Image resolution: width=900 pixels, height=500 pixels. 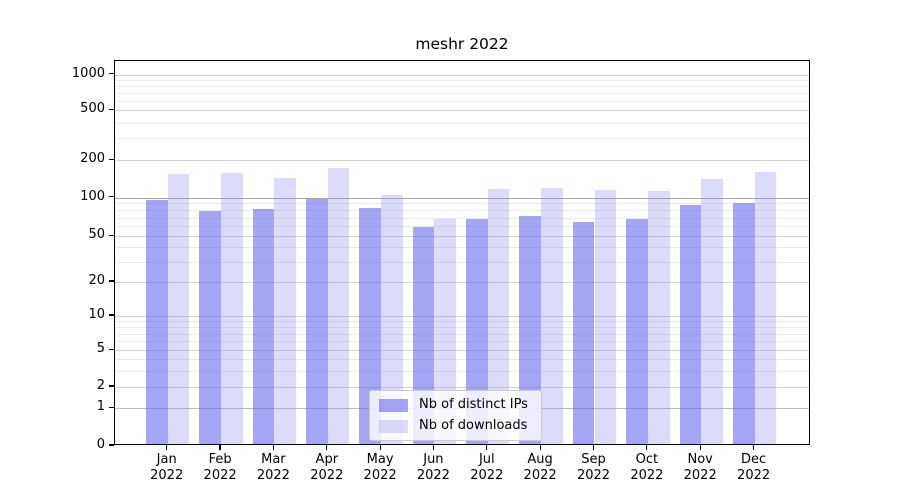 I want to click on y-tick-label: 50, so click(x=96, y=235).